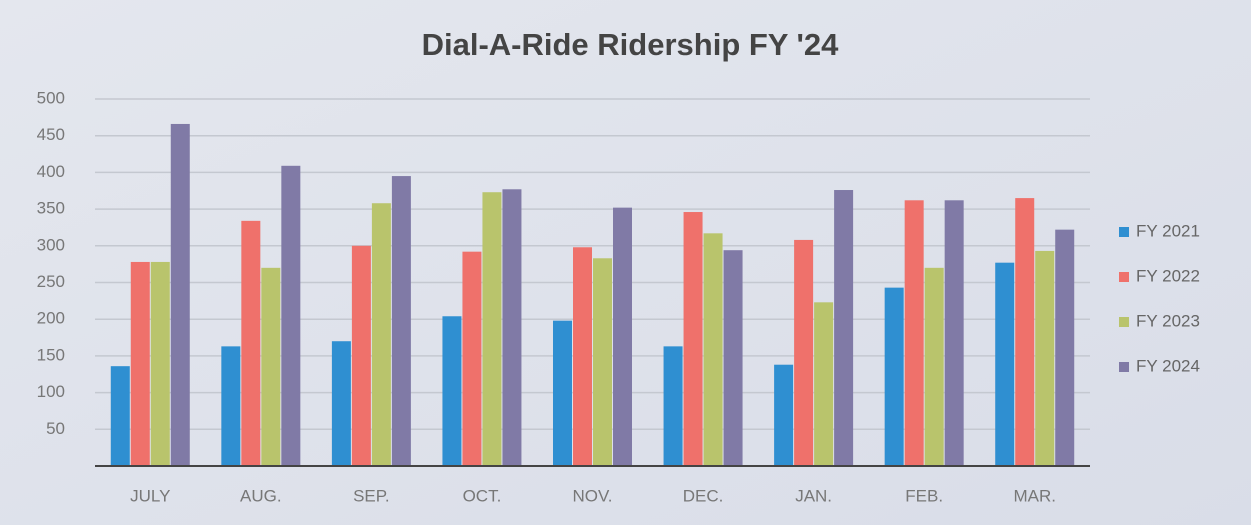 This screenshot has width=1251, height=525. What do you see at coordinates (51, 208) in the screenshot?
I see `y-tick-label: 350` at bounding box center [51, 208].